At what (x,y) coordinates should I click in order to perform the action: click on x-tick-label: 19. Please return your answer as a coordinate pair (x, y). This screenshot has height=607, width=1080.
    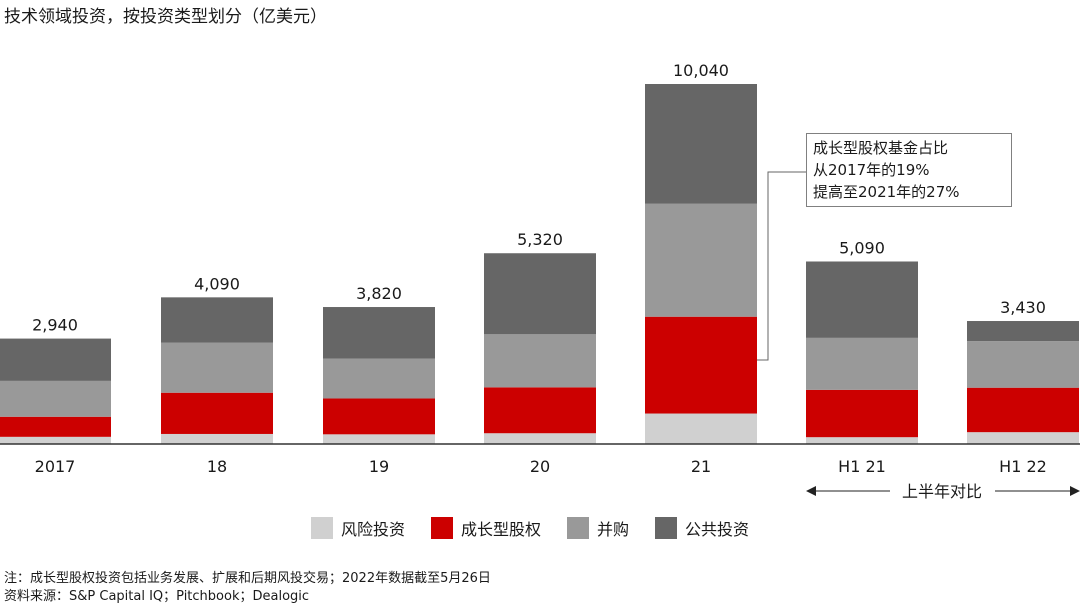
    Looking at the image, I should click on (379, 466).